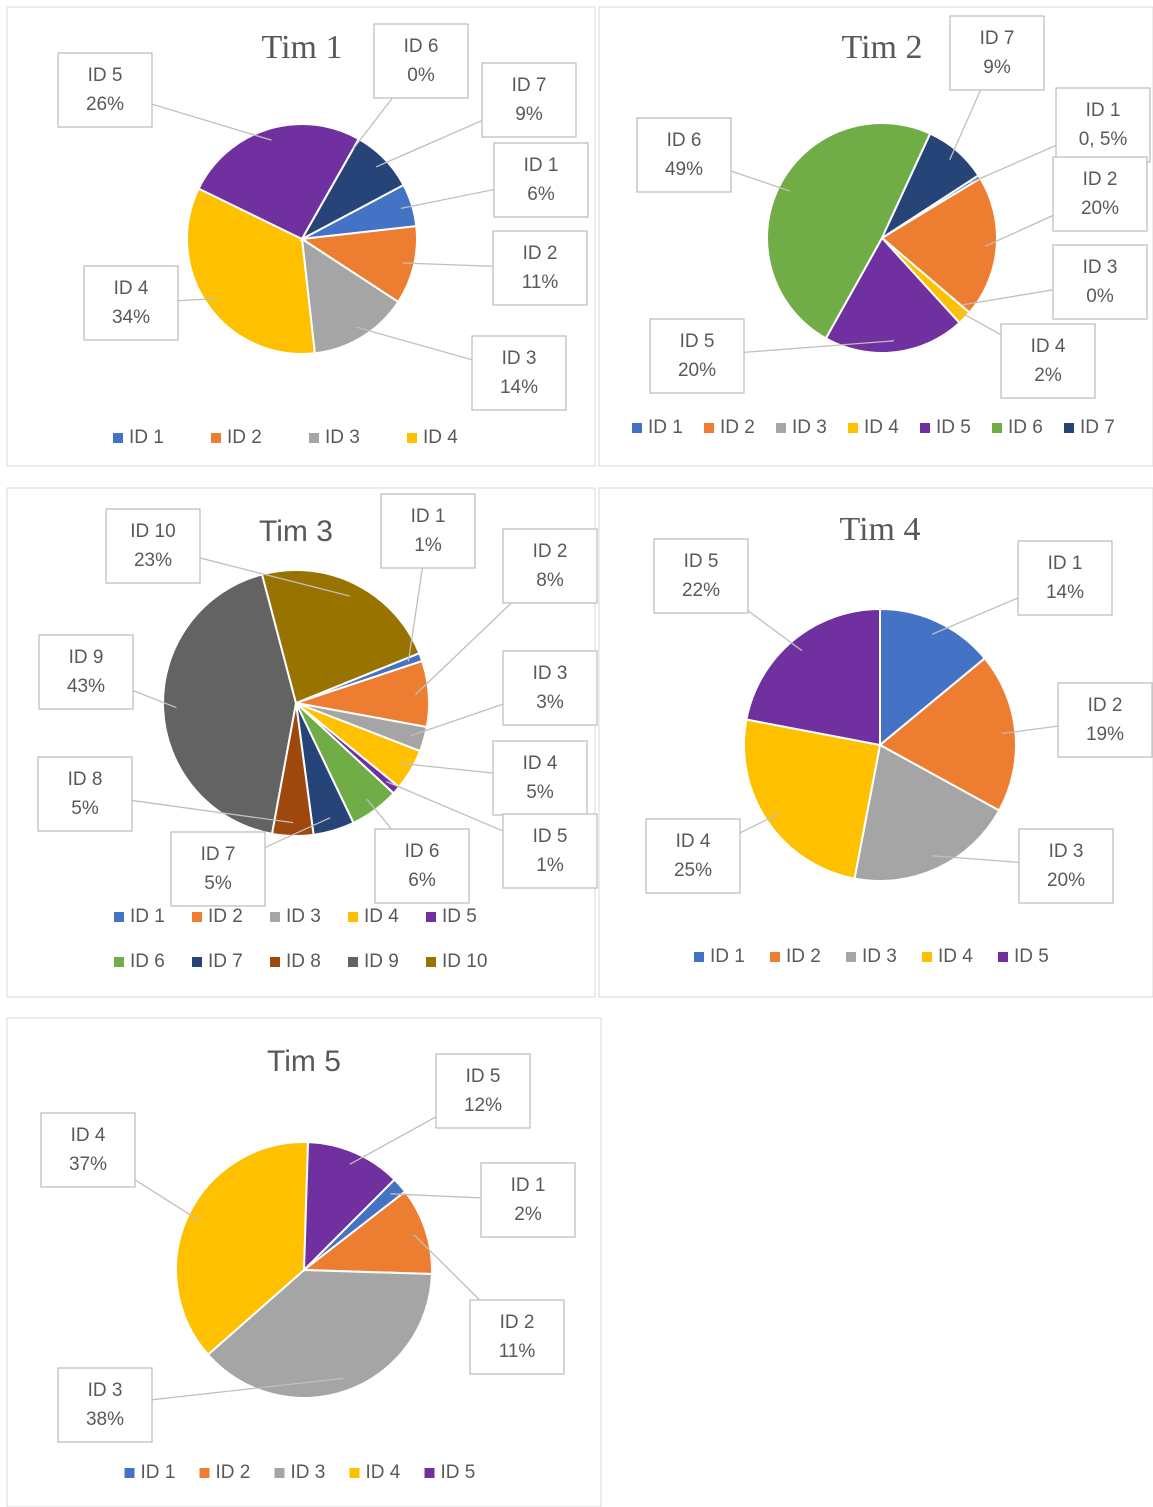 This screenshot has width=1153, height=1507. What do you see at coordinates (303, 961) in the screenshot?
I see `legend-label: ID 8` at bounding box center [303, 961].